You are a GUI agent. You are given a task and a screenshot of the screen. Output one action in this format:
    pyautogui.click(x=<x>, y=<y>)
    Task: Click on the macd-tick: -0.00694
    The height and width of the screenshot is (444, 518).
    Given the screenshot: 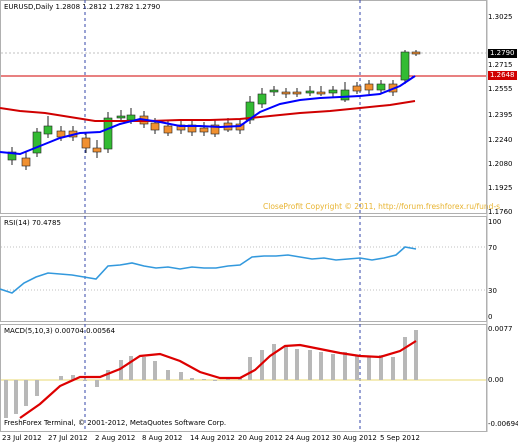 What is the action you would take?
    pyautogui.click(x=503, y=424)
    